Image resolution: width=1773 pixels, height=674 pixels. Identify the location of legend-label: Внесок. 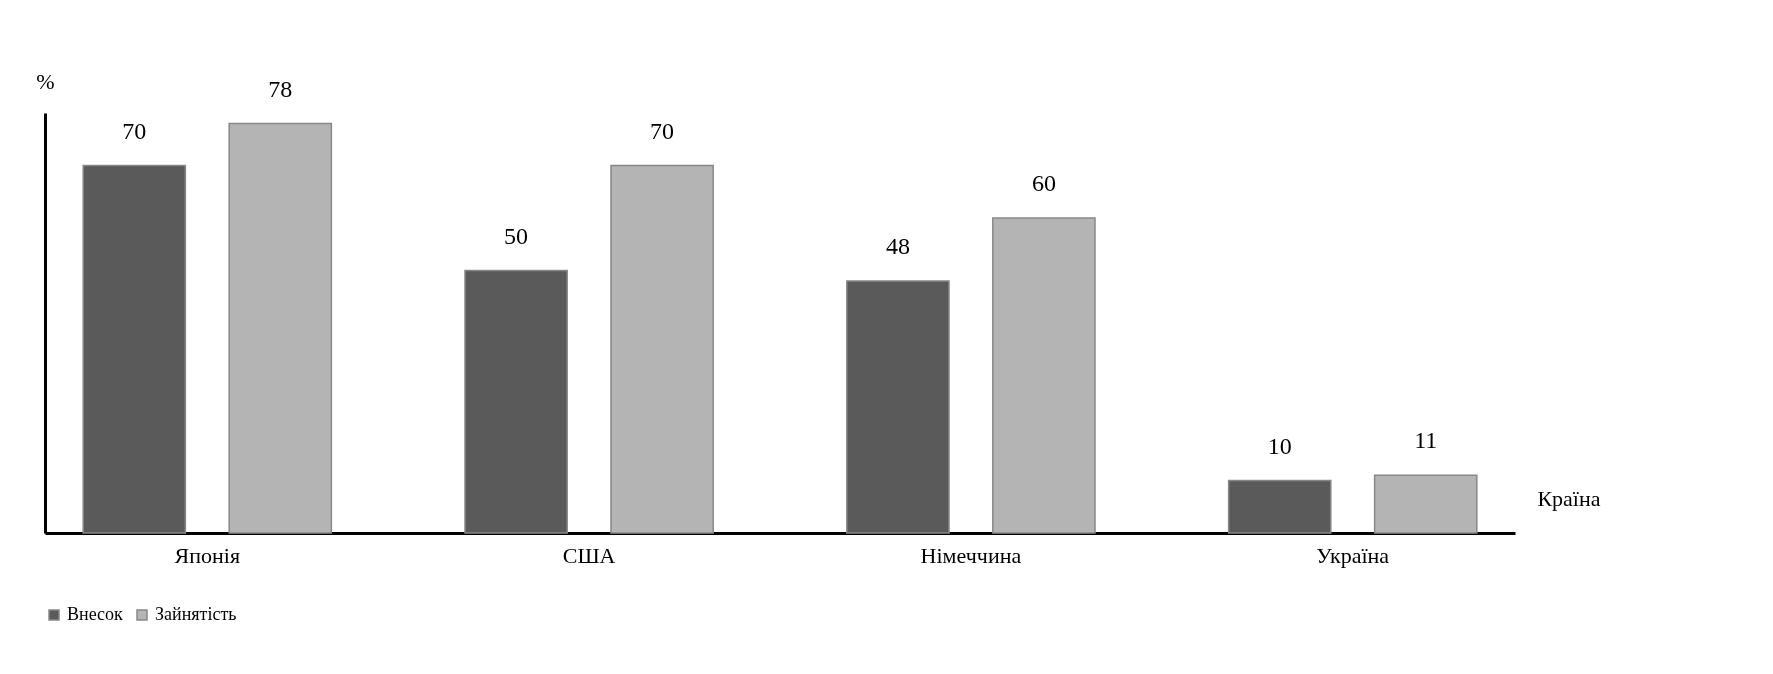
(95, 614).